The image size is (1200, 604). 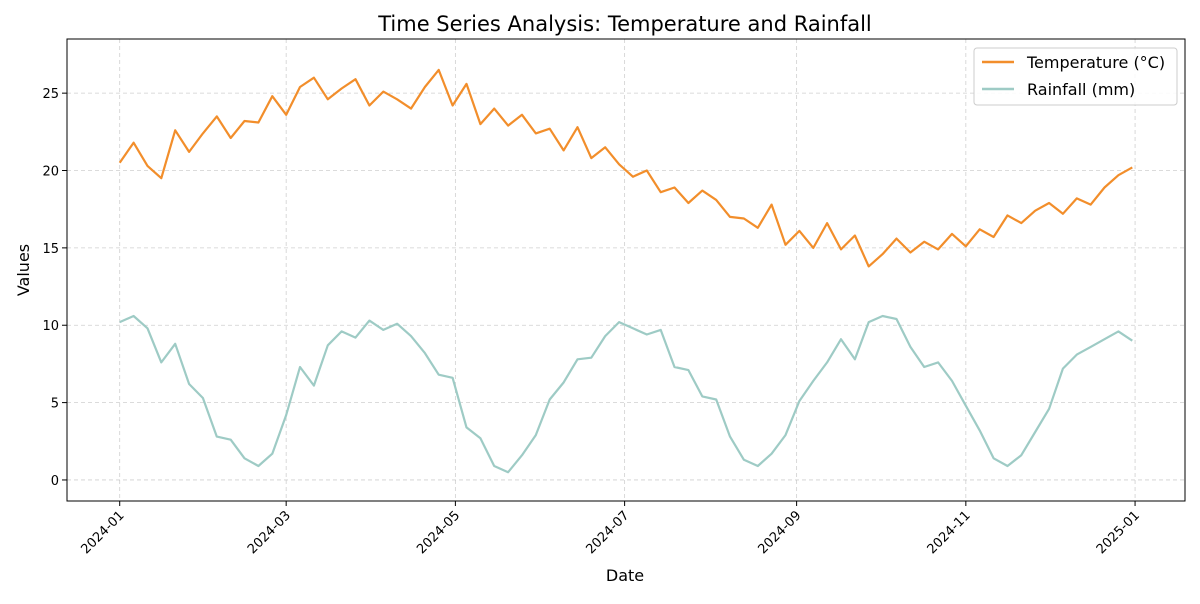 I want to click on y-tick-label: 15, so click(x=50, y=249).